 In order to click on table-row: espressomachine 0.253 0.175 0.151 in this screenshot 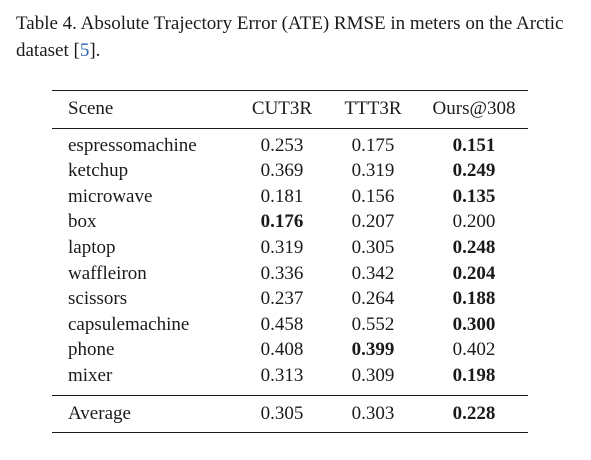, I will do `click(290, 146)`.